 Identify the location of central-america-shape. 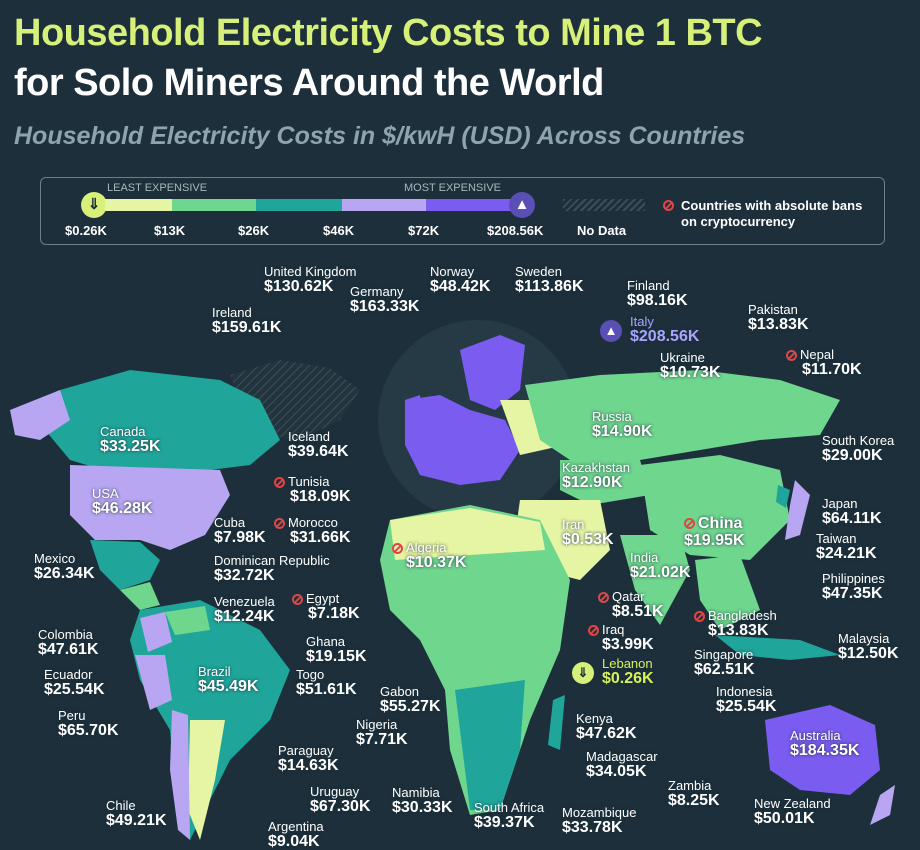
(140, 596).